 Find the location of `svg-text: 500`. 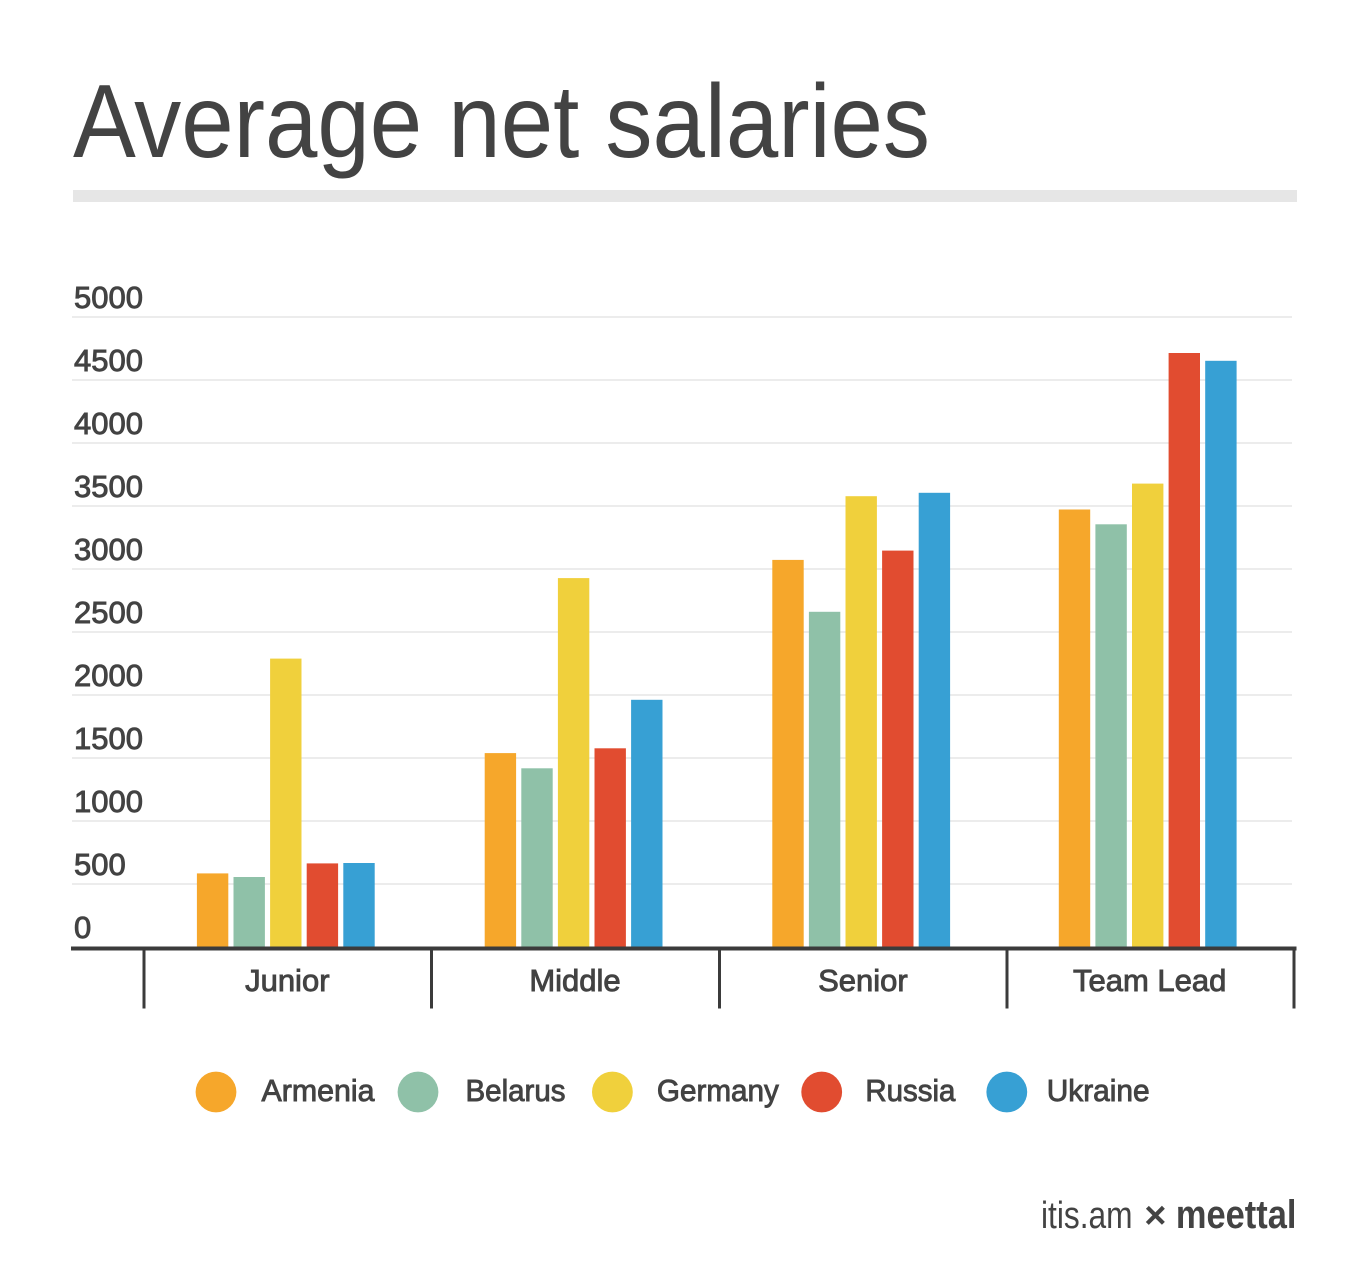

svg-text: 500 is located at coordinates (100, 864).